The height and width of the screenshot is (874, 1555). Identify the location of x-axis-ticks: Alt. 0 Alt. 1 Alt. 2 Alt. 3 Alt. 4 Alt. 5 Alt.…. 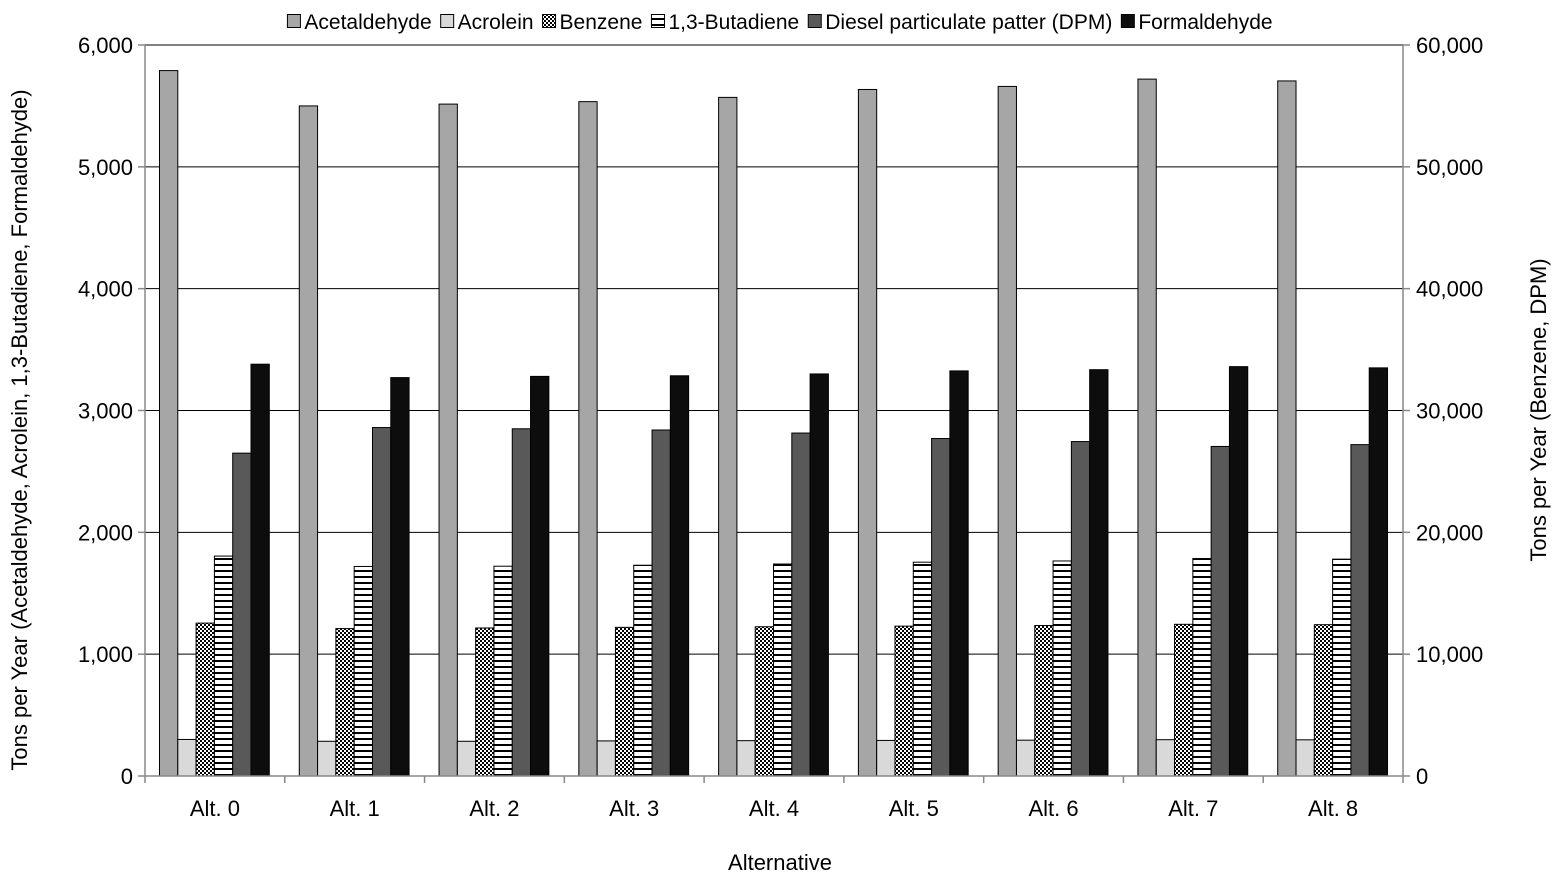
(774, 798).